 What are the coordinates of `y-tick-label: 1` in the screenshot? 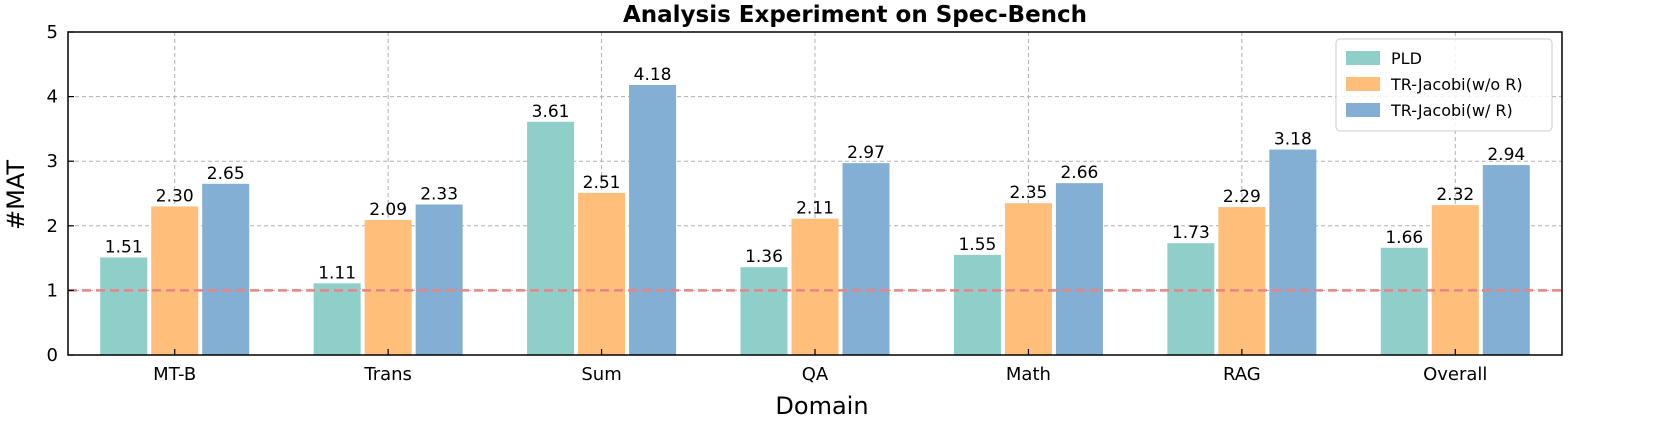 It's located at (52, 290).